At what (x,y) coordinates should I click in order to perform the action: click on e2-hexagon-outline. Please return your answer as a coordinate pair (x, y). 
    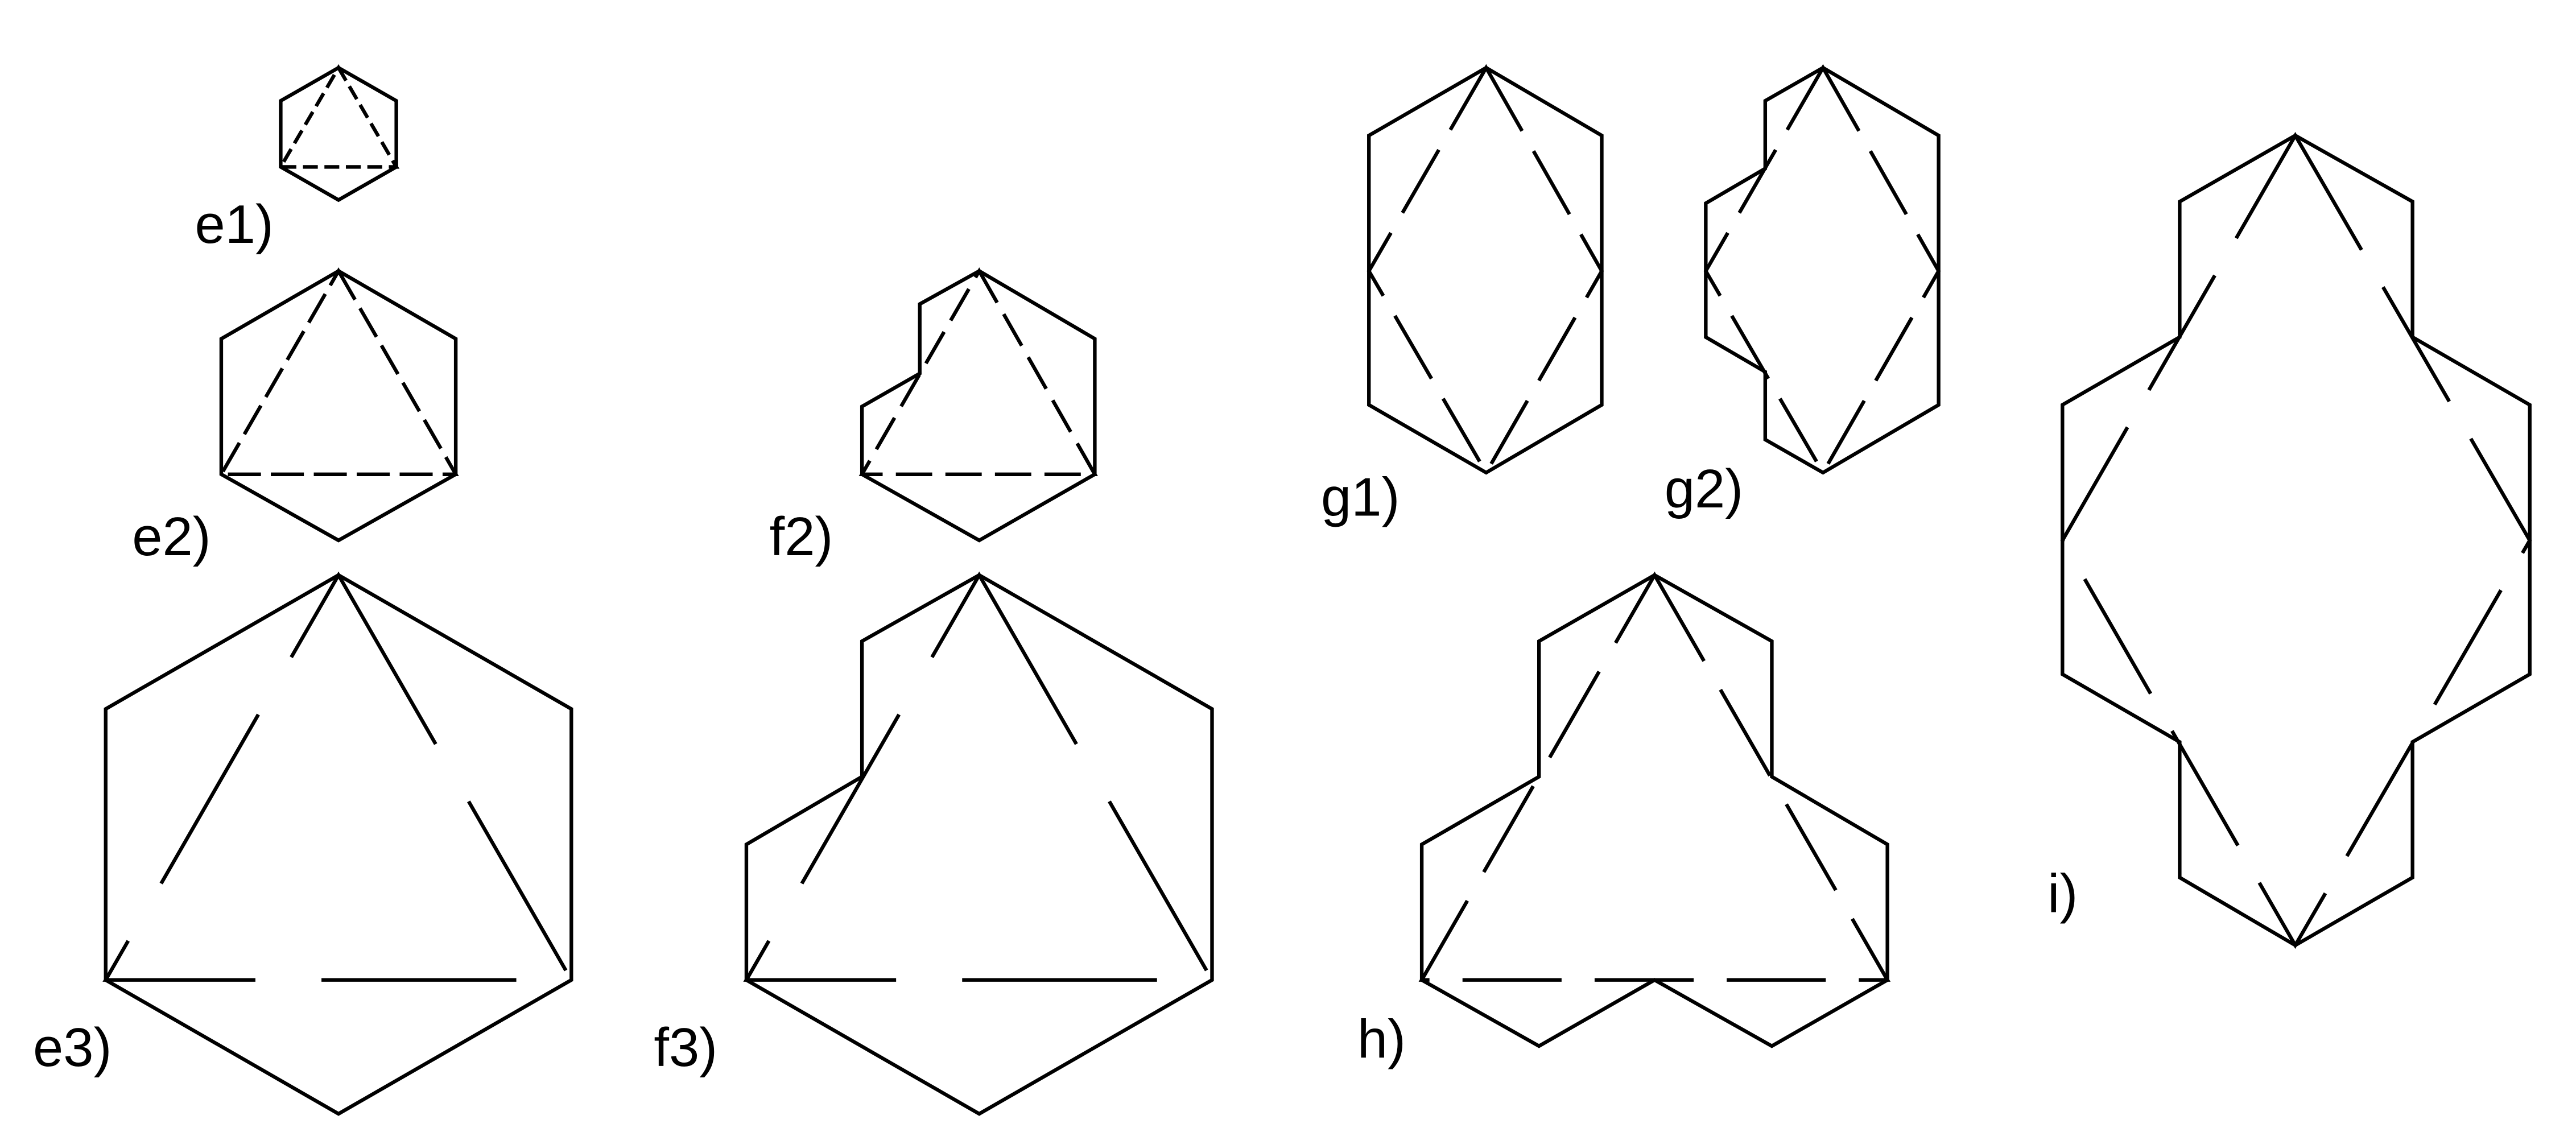
    Looking at the image, I should click on (338, 405).